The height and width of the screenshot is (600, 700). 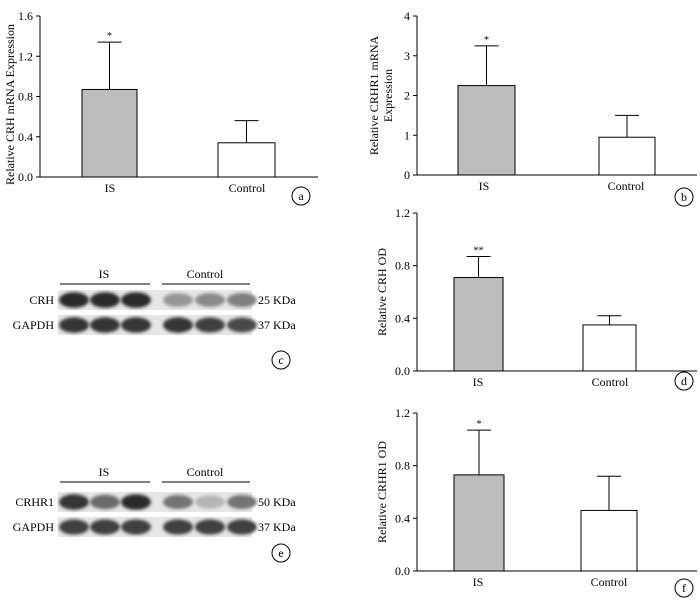 What do you see at coordinates (382, 292) in the screenshot?
I see `y-axis-label: Relative CRH OD` at bounding box center [382, 292].